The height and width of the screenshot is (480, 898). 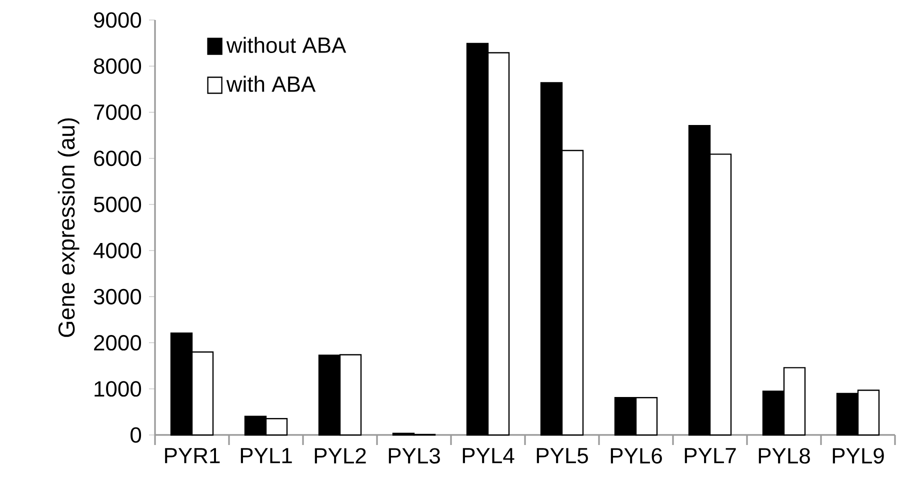 I want to click on y-tick-label: 1000, so click(x=118, y=389).